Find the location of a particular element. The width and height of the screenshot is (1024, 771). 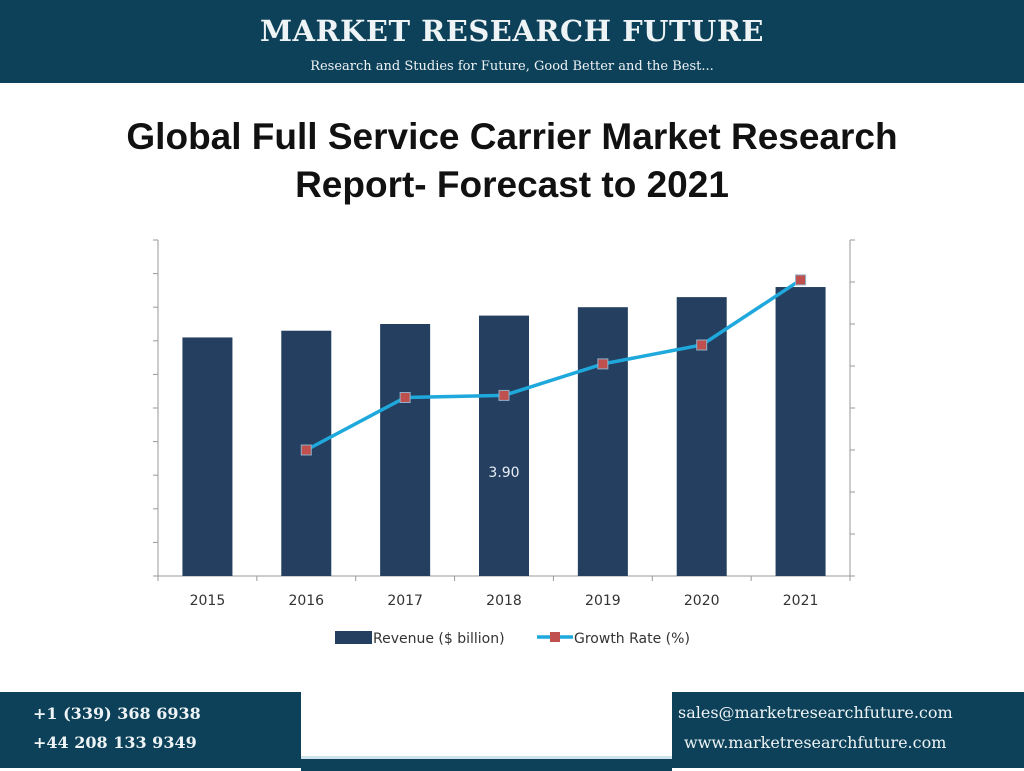

x-tick-label: 2019 is located at coordinates (603, 601).